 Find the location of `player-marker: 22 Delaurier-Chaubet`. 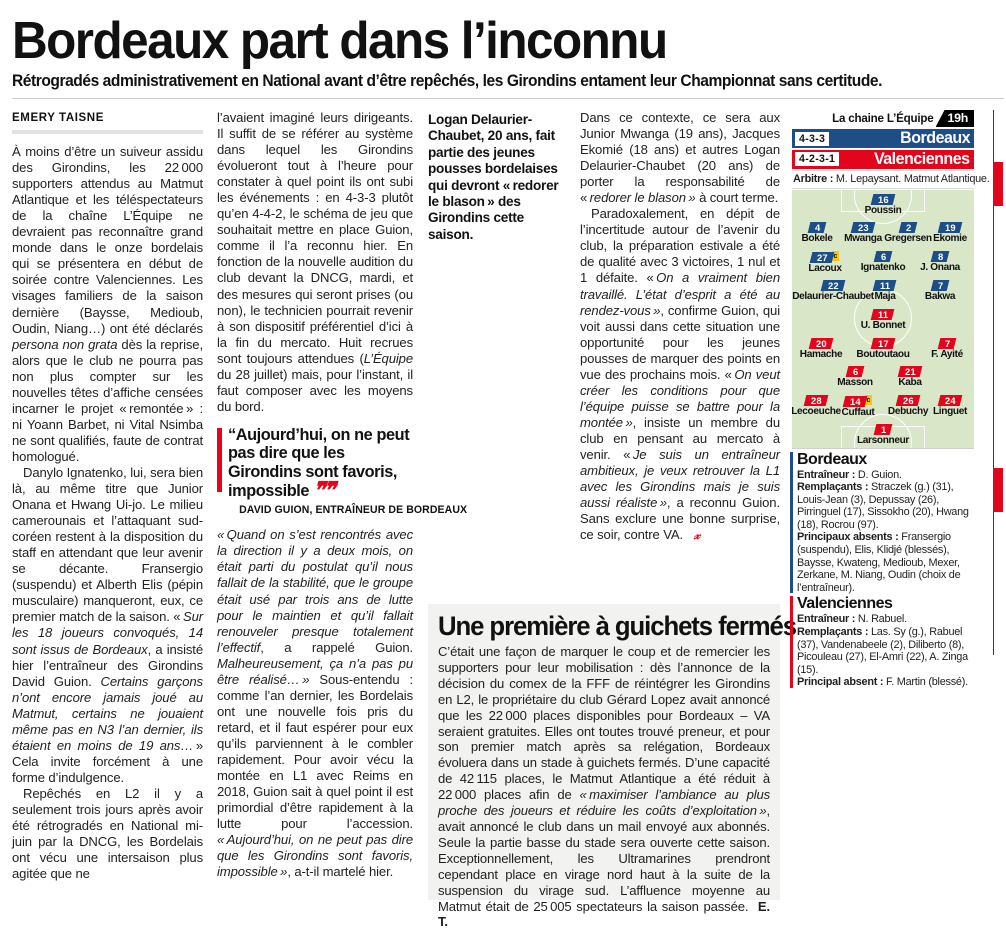

player-marker: 22 Delaurier-Chaubet is located at coordinates (836, 291).